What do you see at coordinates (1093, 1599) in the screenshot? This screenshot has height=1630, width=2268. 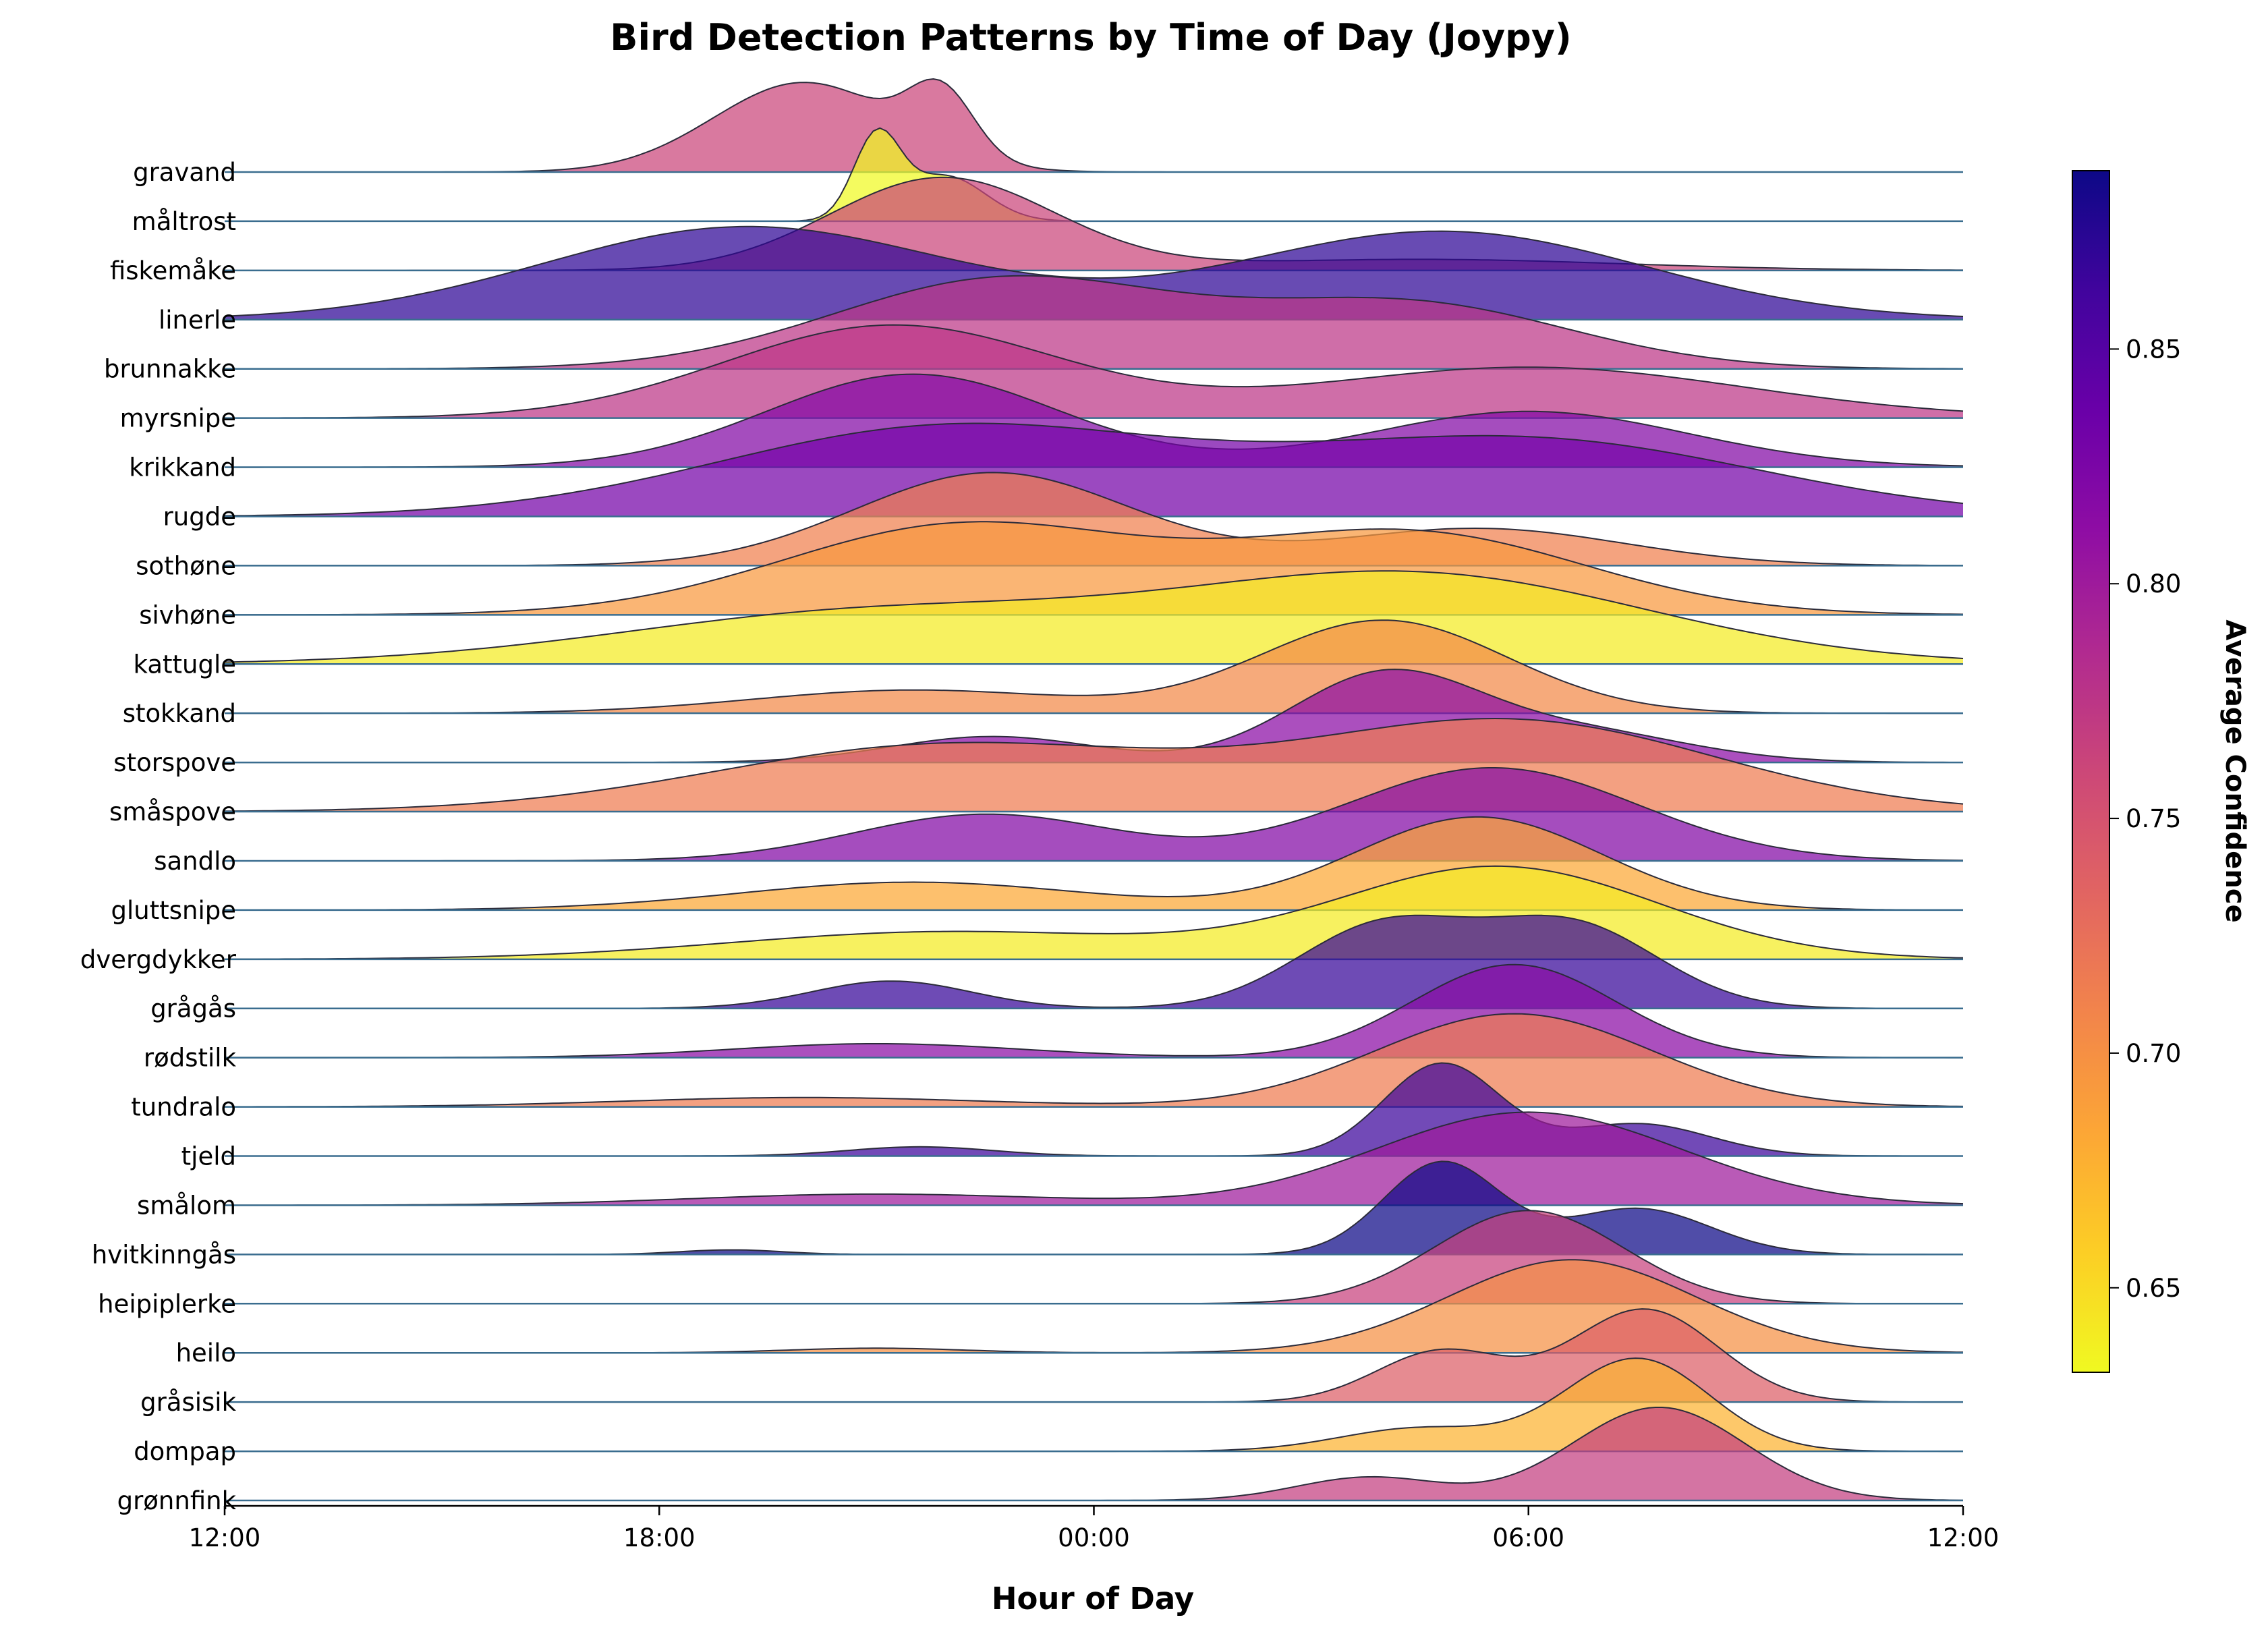 I see `x-axis-label: Hour of Day` at bounding box center [1093, 1599].